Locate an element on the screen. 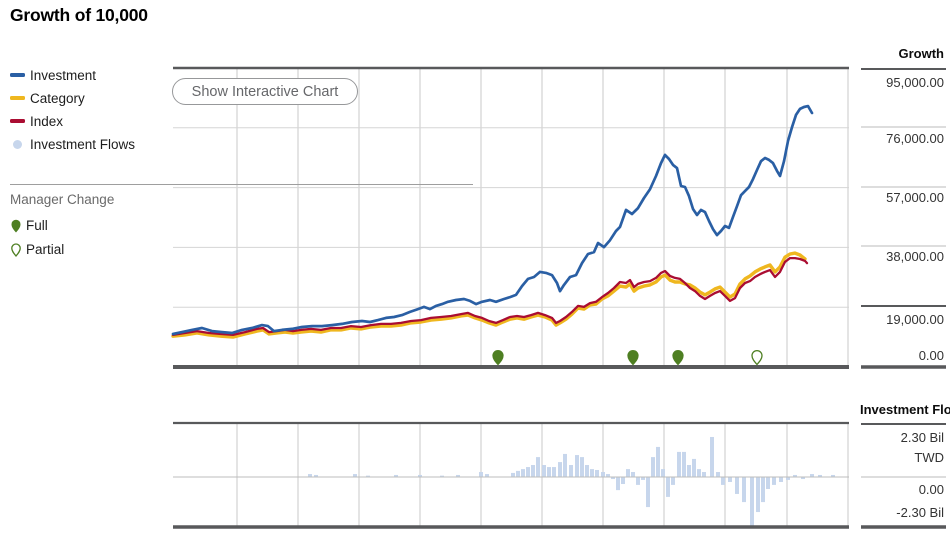 The image size is (950, 542). legend-label: Investment Flows is located at coordinates (83, 144).